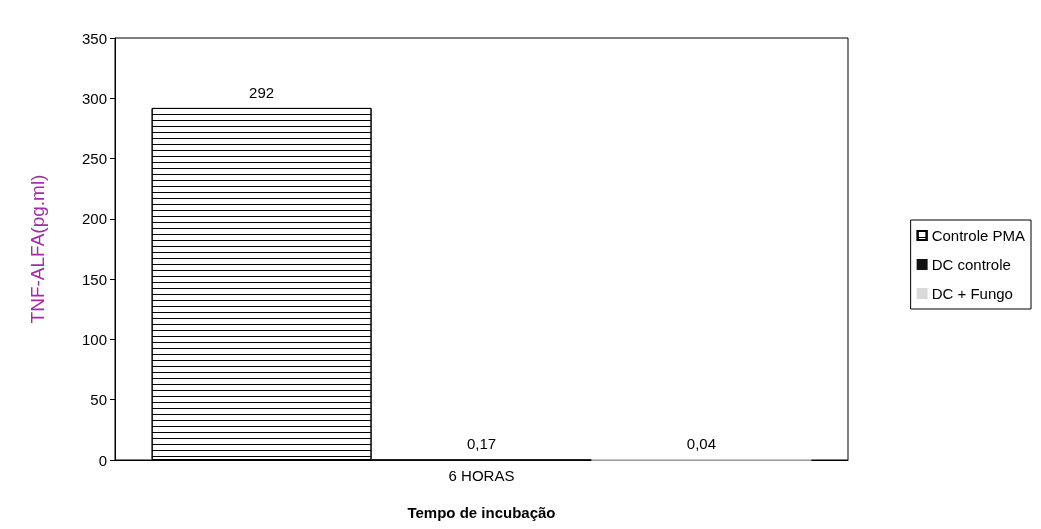  What do you see at coordinates (262, 92) in the screenshot?
I see `data-label: 292` at bounding box center [262, 92].